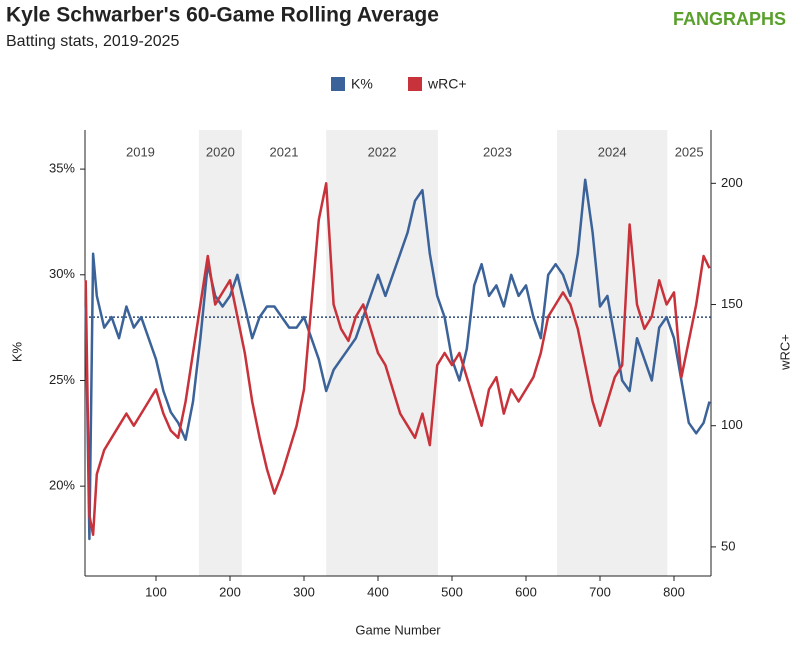 The image size is (800, 646). I want to click on y2-tick-label: 200, so click(732, 182).